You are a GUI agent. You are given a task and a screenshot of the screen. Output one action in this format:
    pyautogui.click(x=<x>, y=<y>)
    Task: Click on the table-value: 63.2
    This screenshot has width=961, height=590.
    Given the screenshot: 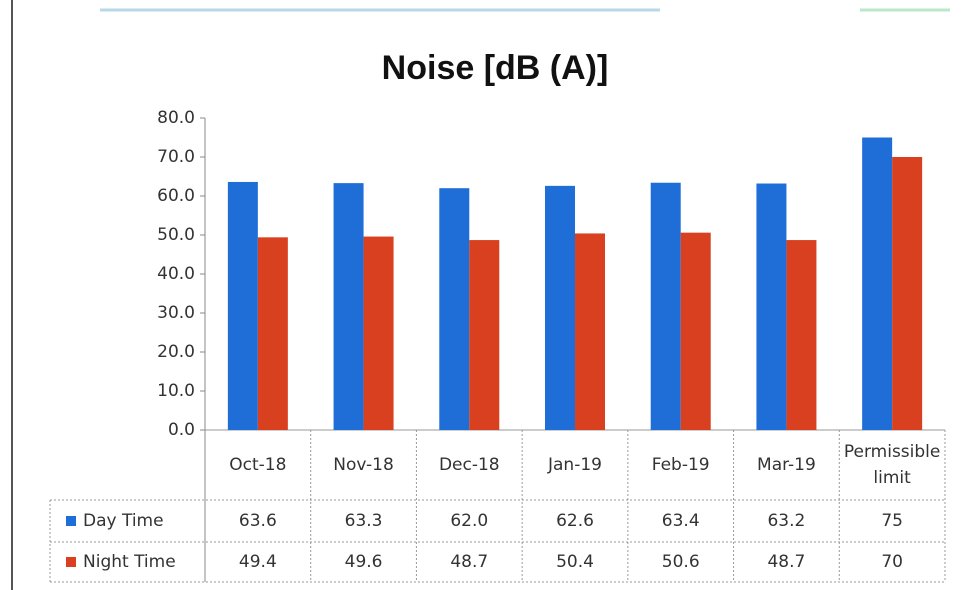 What is the action you would take?
    pyautogui.click(x=786, y=521)
    